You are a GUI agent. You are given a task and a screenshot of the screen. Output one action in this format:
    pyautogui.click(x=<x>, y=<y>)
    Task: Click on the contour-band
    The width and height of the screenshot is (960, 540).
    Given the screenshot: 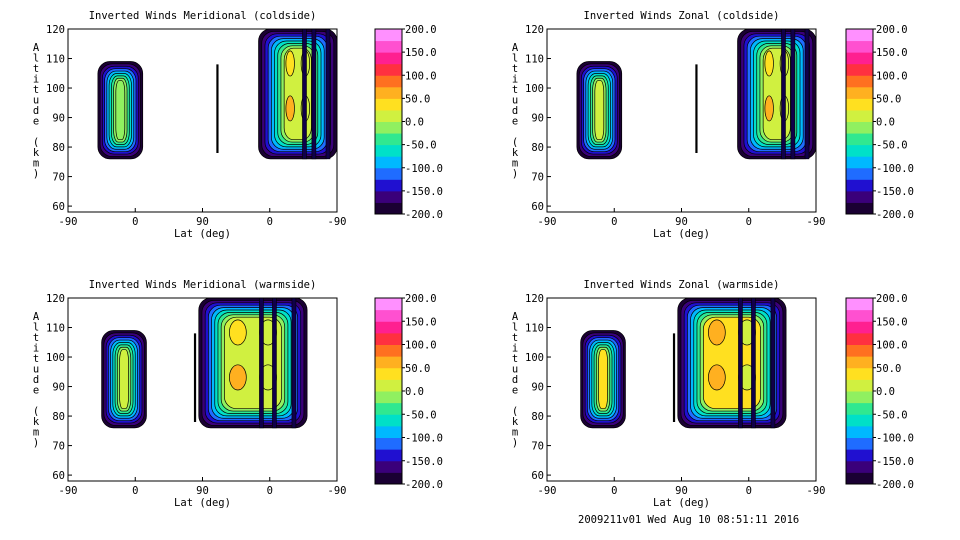 What is the action you would take?
    pyautogui.click(x=599, y=110)
    